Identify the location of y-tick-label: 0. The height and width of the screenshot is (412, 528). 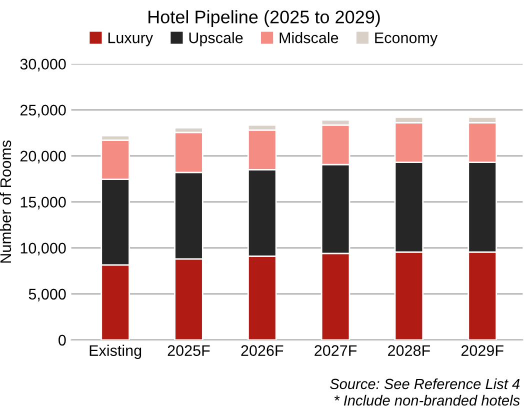
(62, 340).